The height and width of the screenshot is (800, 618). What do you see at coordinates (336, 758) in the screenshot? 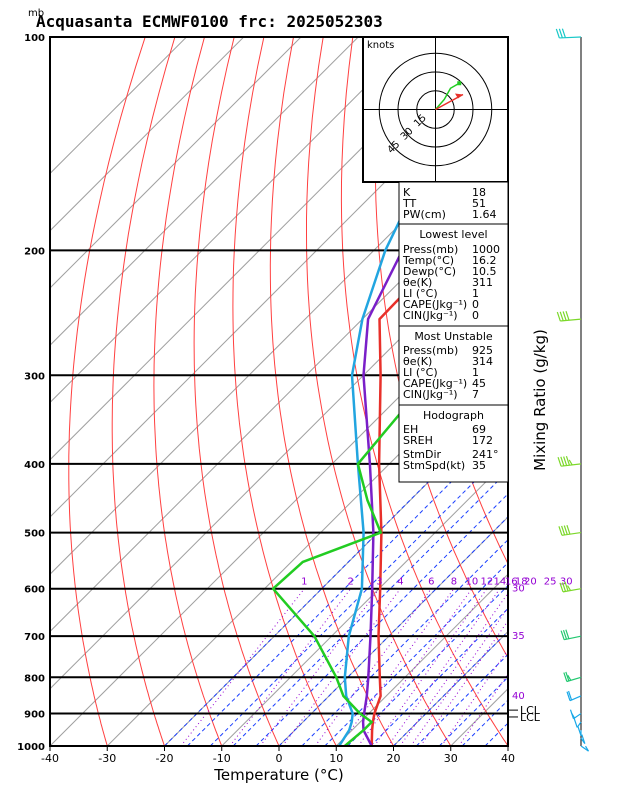
I see `x-tick-label: 10` at bounding box center [336, 758].